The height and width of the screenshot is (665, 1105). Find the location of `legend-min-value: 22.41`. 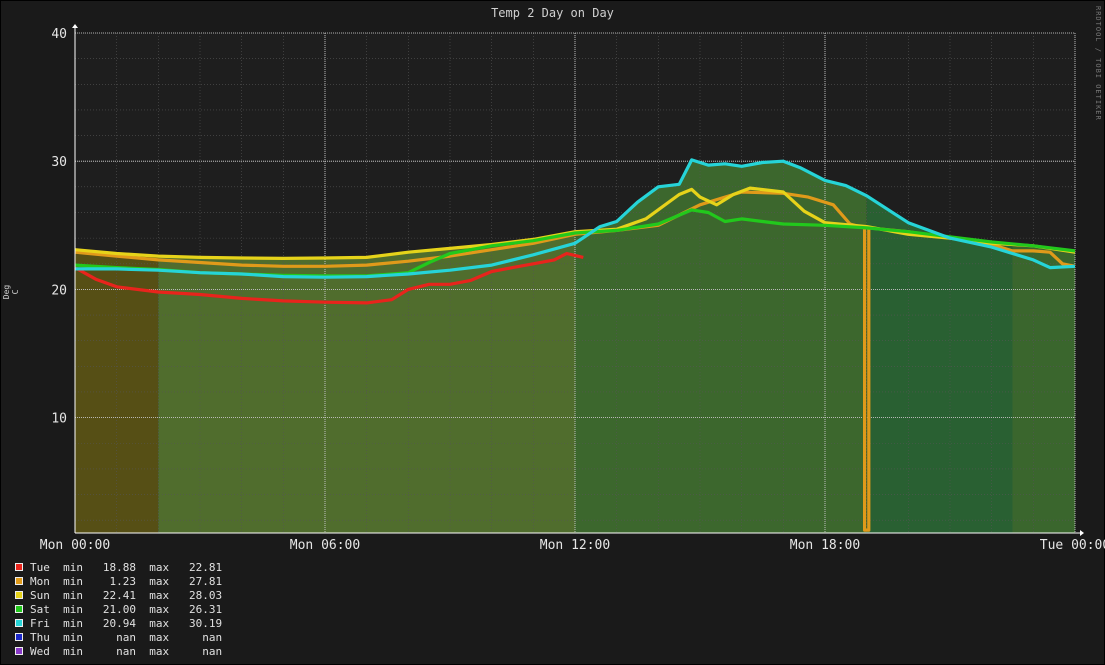

legend-min-value: 22.41 is located at coordinates (123, 595).